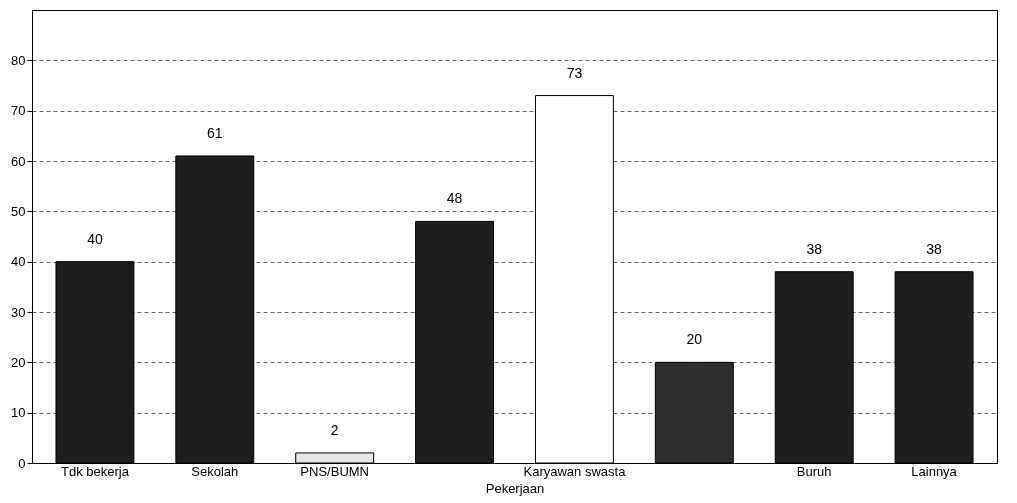  Describe the element at coordinates (454, 198) in the screenshot. I see `data-label: 48` at that location.